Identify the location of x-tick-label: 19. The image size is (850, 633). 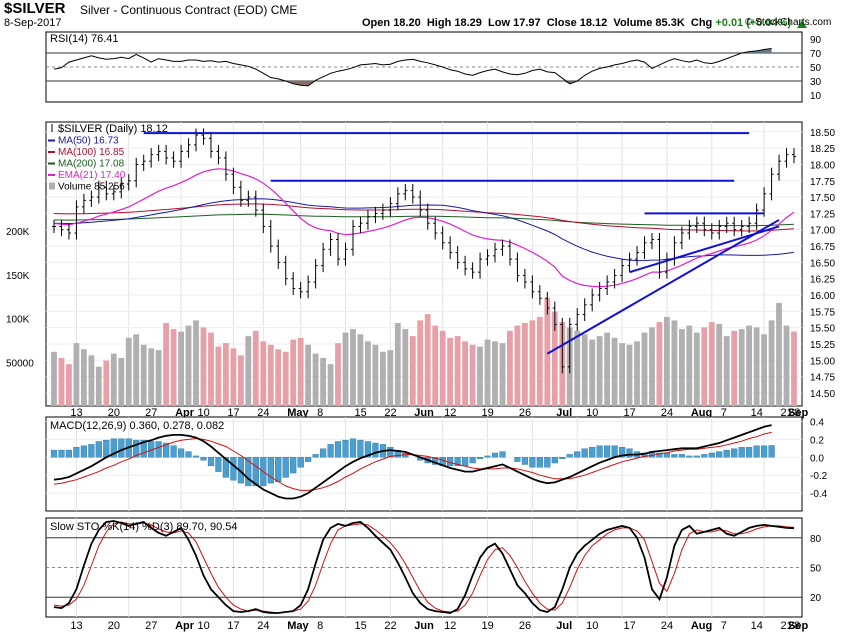
(488, 413).